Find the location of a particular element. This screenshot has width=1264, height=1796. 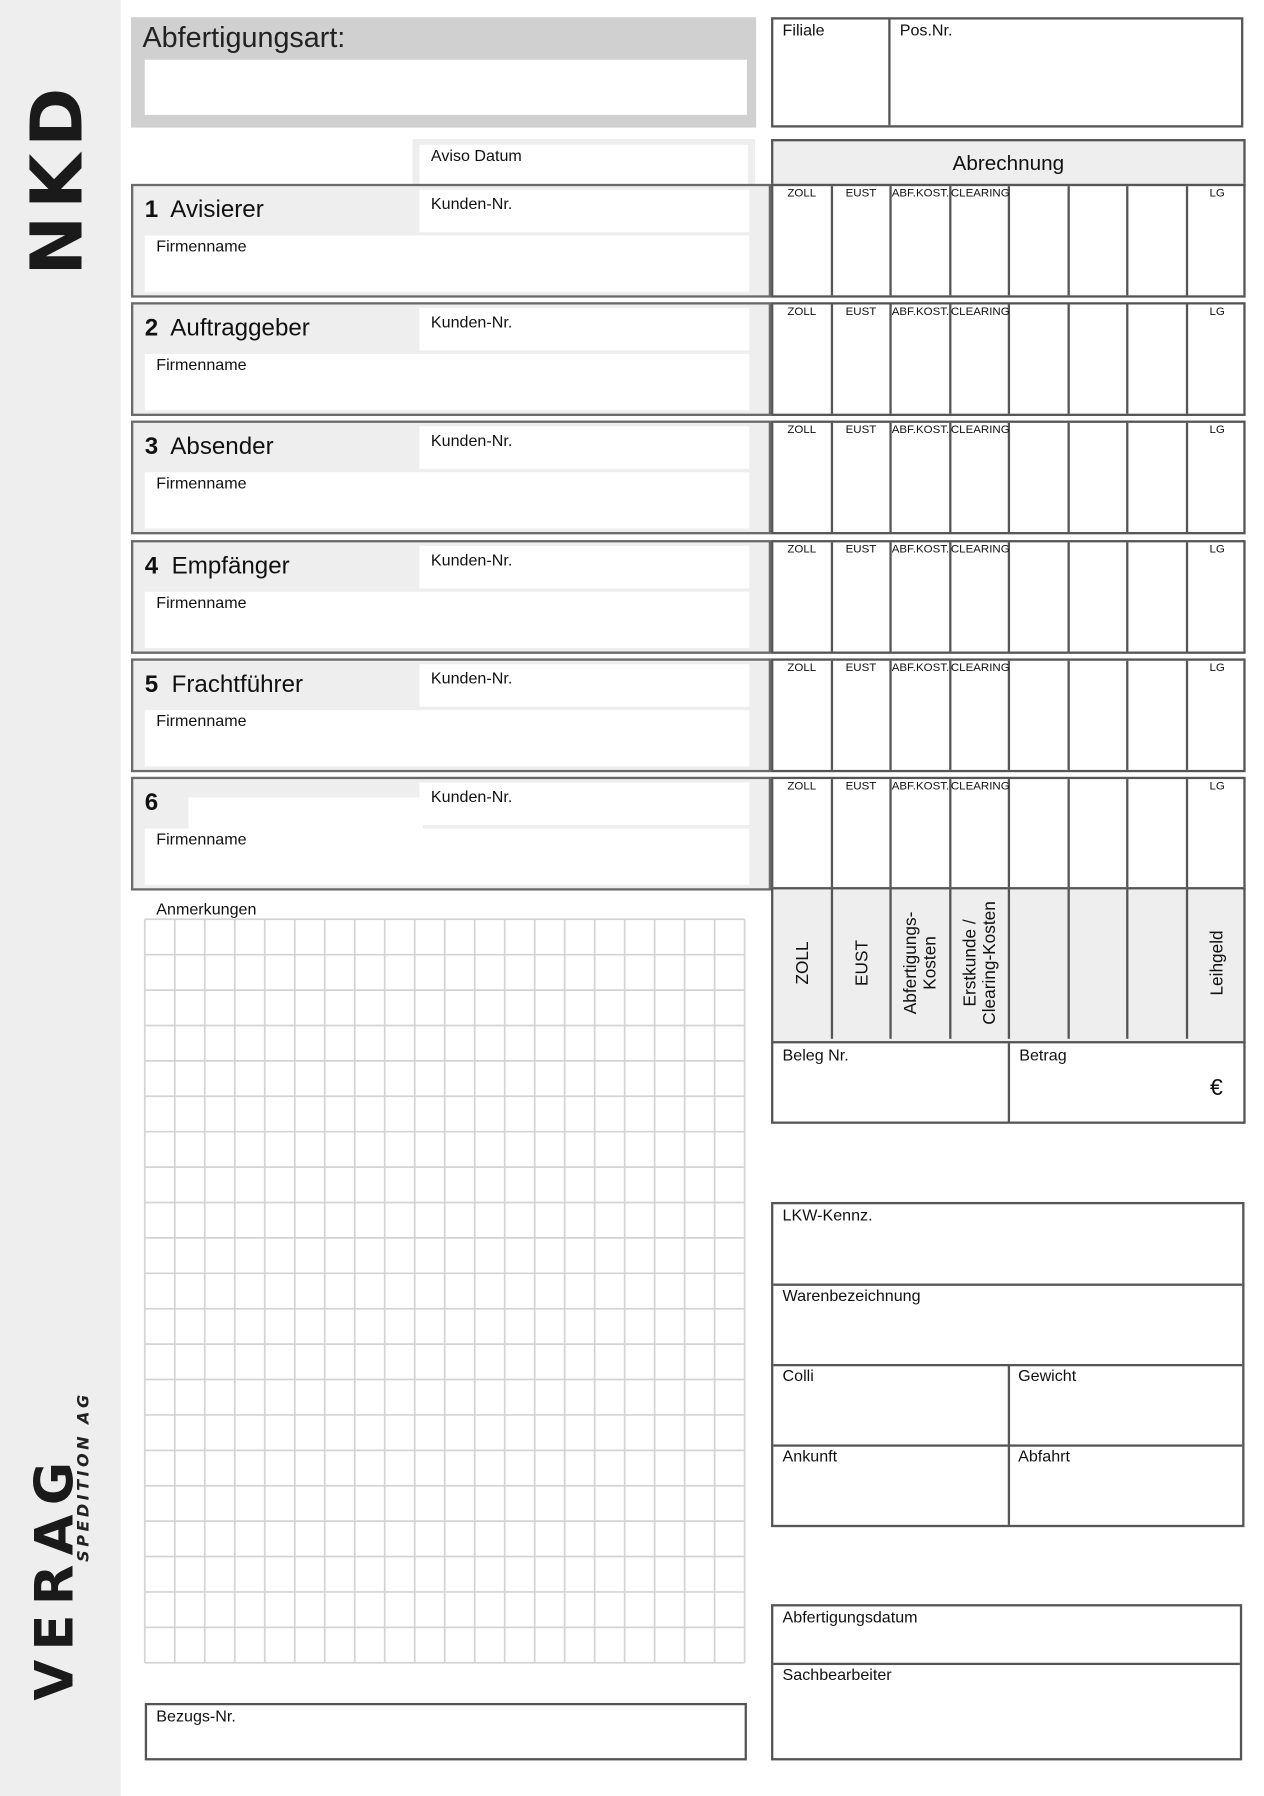

section-number: 2 is located at coordinates (151, 328).